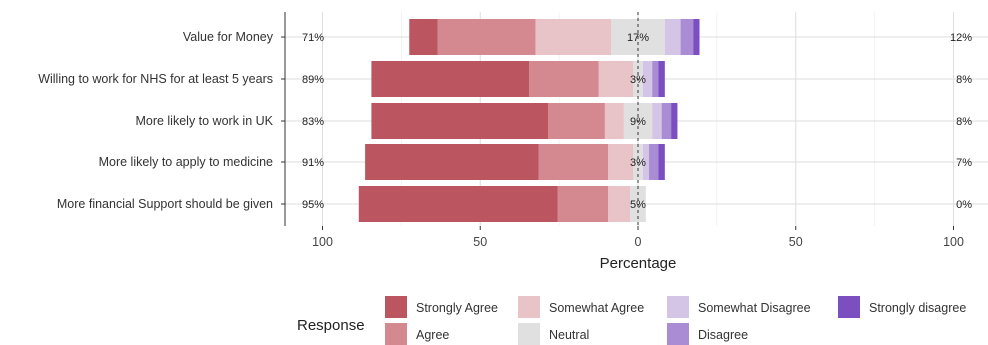 This screenshot has width=988, height=345. What do you see at coordinates (638, 122) in the screenshot?
I see `center-percent-label: 9%` at bounding box center [638, 122].